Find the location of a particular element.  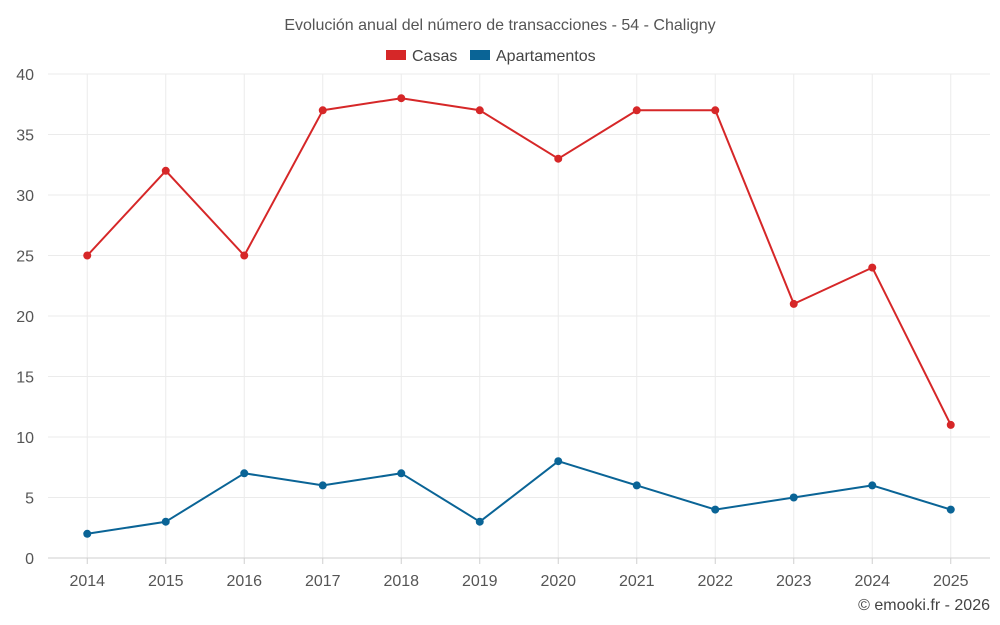

x-tick-label: 2024 is located at coordinates (872, 581).